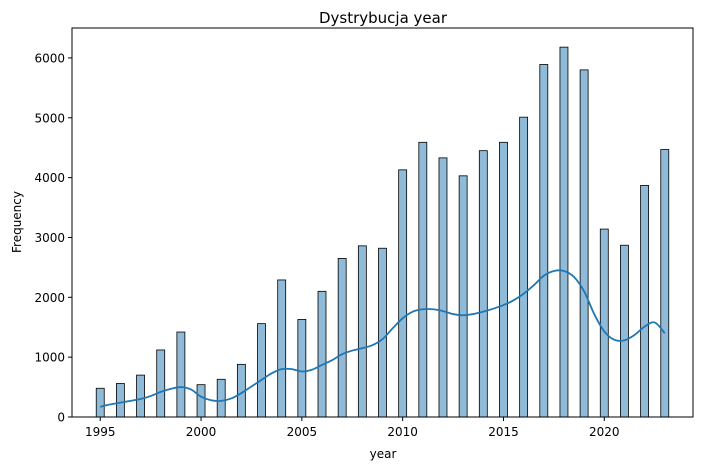 The height and width of the screenshot is (474, 704). Describe the element at coordinates (282, 348) in the screenshot. I see `bar-2004` at that location.